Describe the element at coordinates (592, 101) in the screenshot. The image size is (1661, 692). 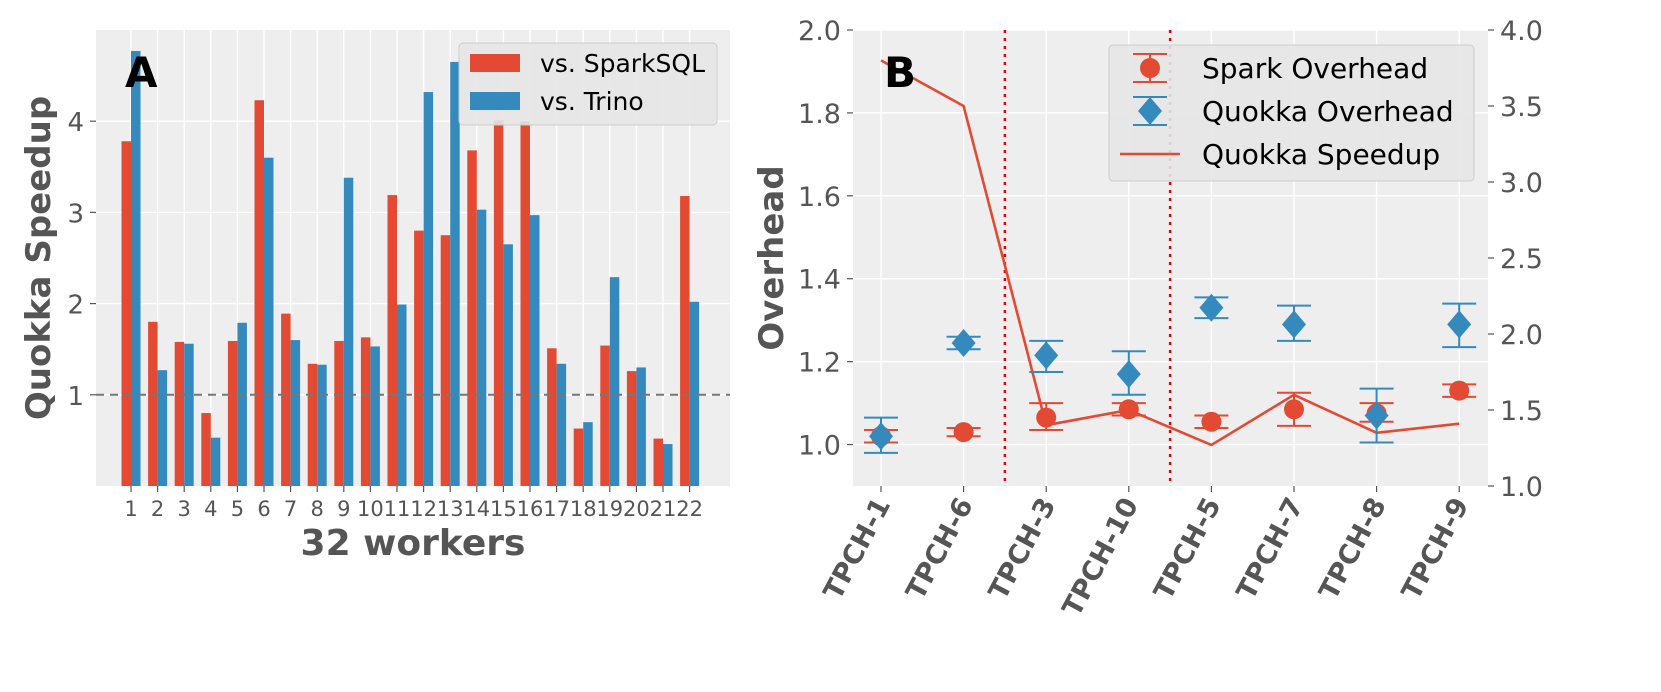
I see `legend-label: vs. Trino` at that location.